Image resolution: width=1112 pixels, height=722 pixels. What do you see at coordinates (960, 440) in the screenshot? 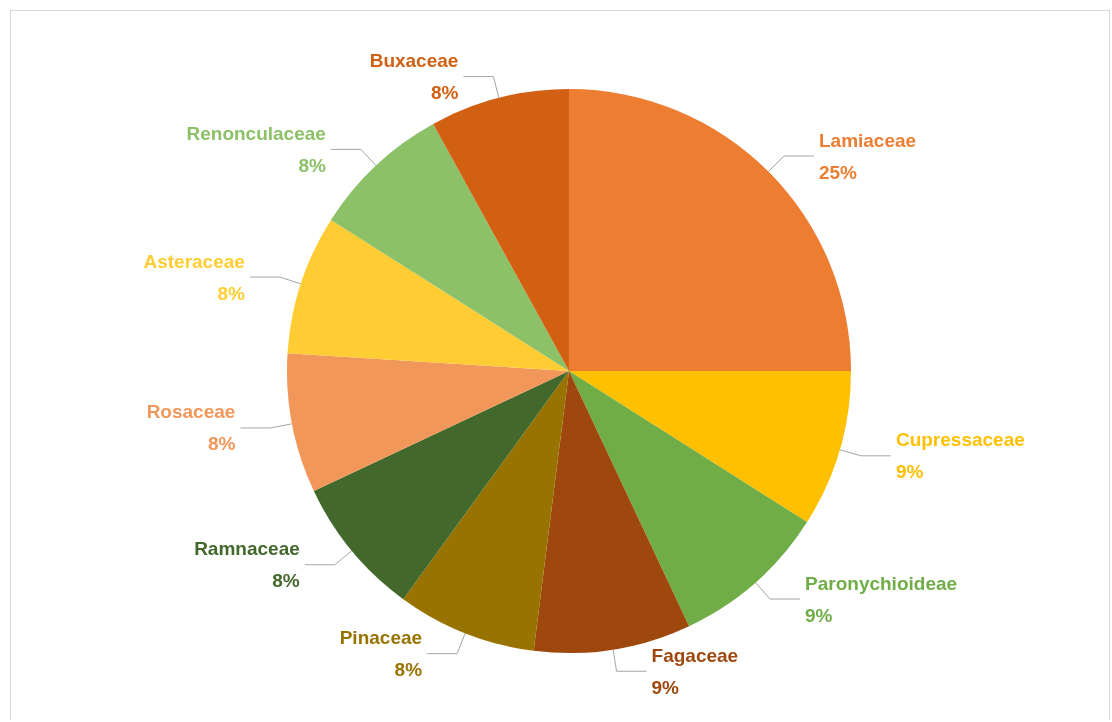
I see `slice-label: Cupressaceae` at bounding box center [960, 440].